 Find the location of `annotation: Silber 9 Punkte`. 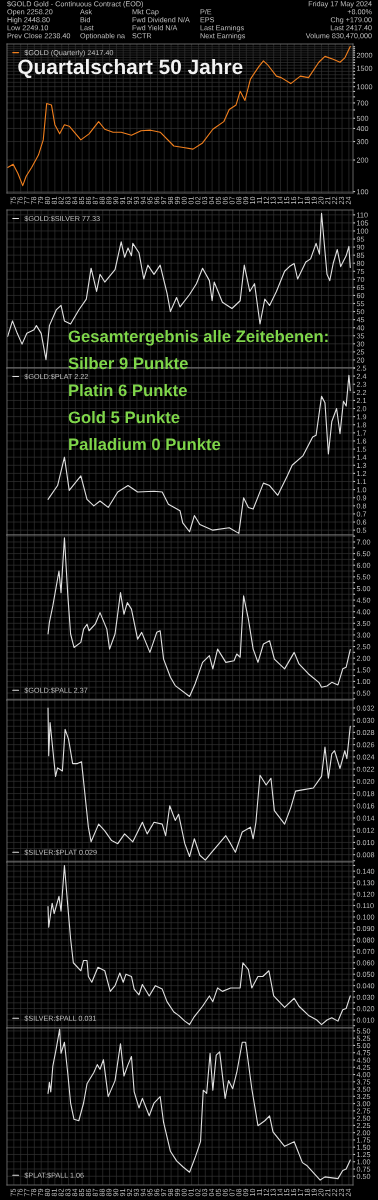

annotation: Silber 9 Punkte is located at coordinates (128, 363).